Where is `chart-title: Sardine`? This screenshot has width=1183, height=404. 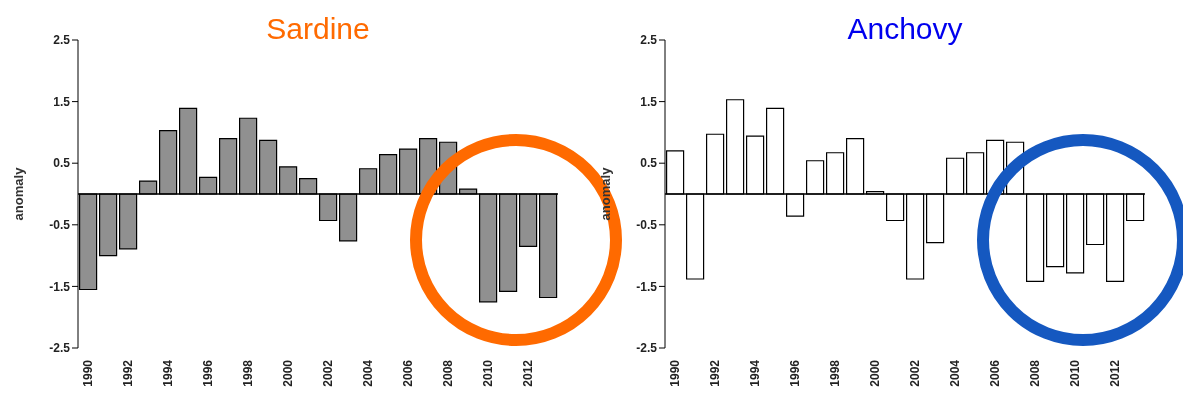
chart-title: Sardine is located at coordinates (318, 28).